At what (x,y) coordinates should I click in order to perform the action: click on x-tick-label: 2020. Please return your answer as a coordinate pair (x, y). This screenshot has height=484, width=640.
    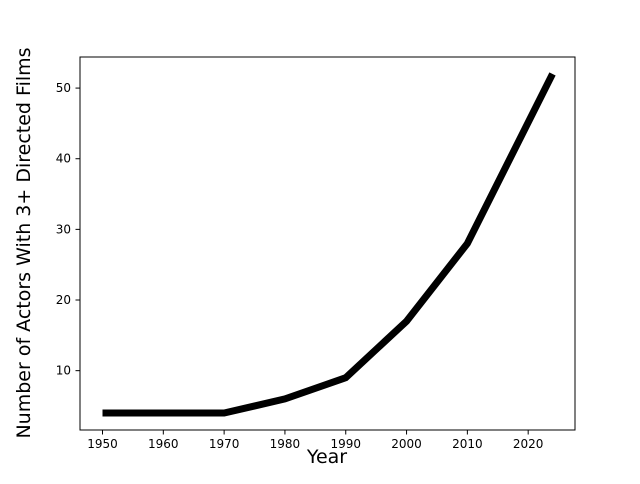
    Looking at the image, I should click on (528, 444).